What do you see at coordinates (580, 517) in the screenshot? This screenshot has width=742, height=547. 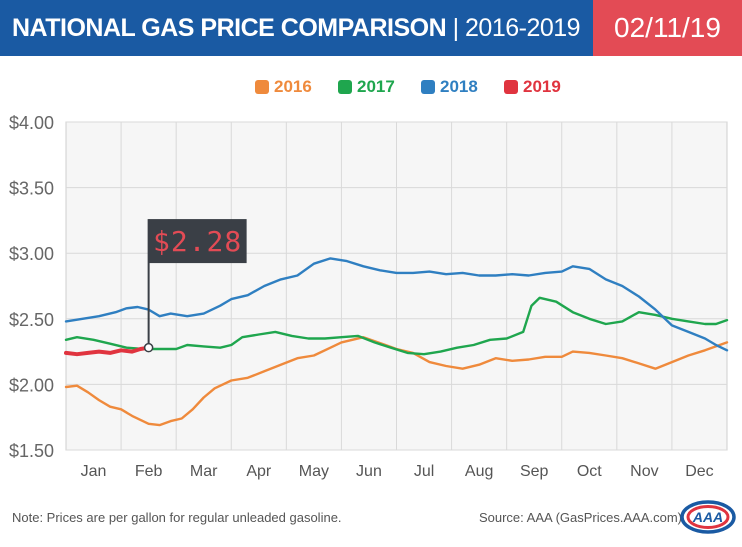 I see `footer-source: Source: AAA (GasPrices.AAA.com)` at bounding box center [580, 517].